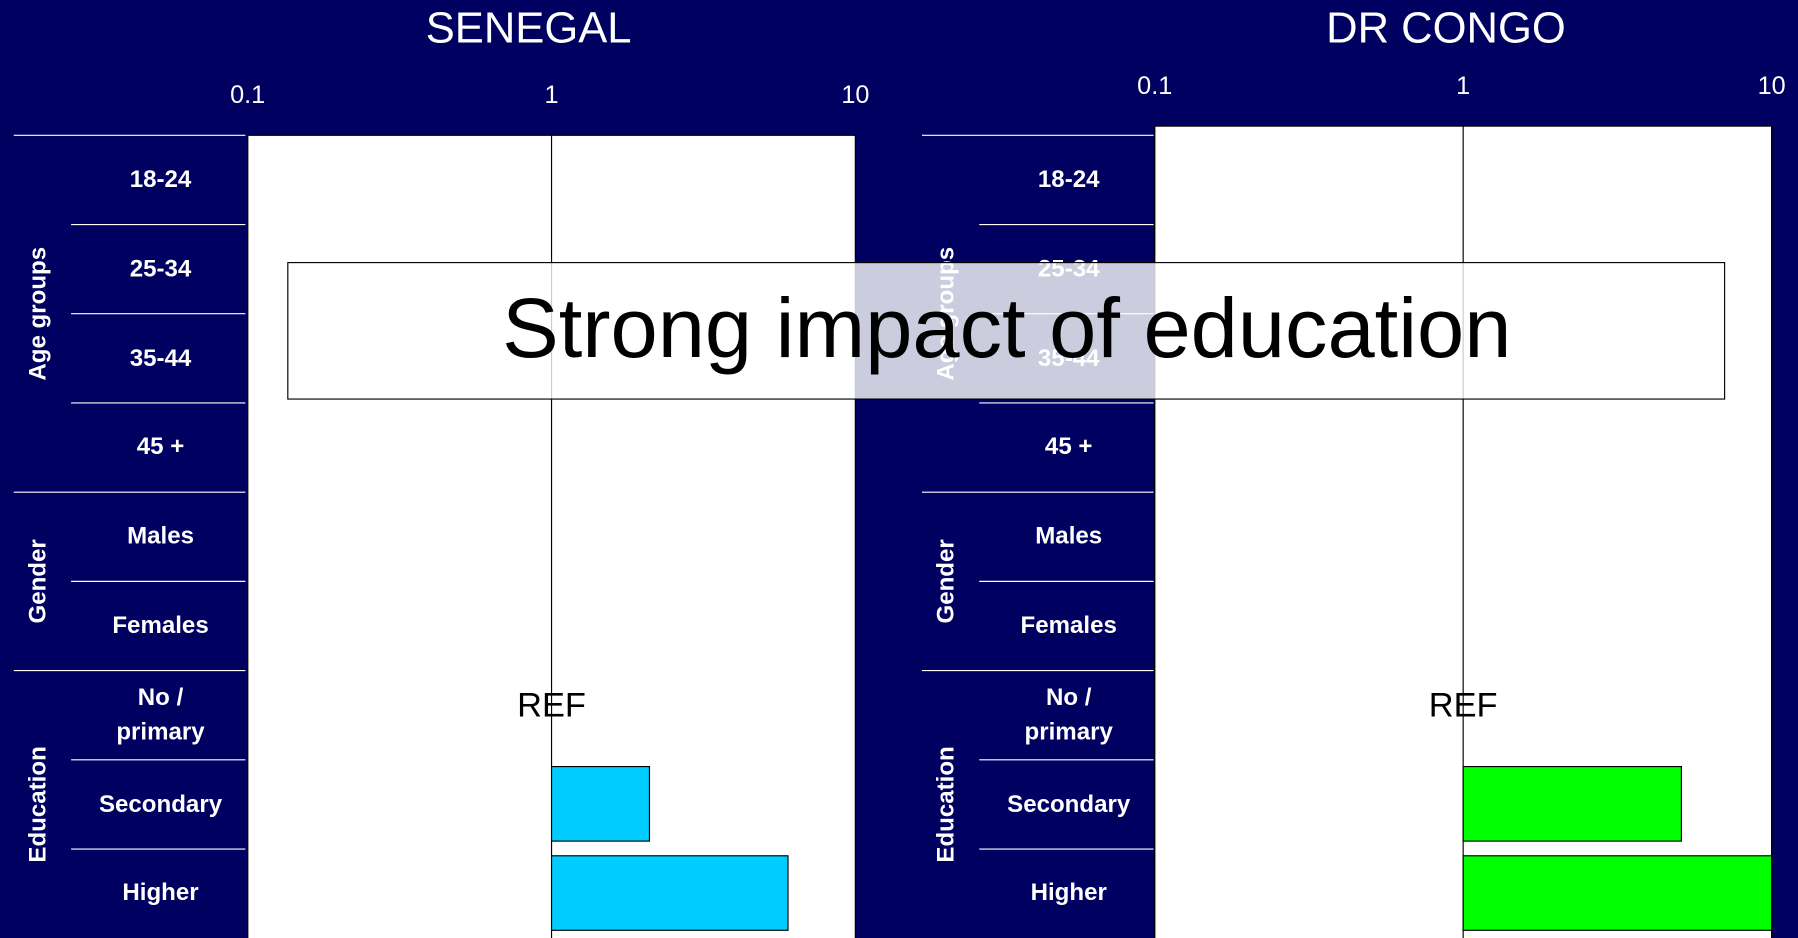 Image resolution: width=1798 pixels, height=938 pixels. I want to click on chart-title: DR CONGO, so click(1446, 28).